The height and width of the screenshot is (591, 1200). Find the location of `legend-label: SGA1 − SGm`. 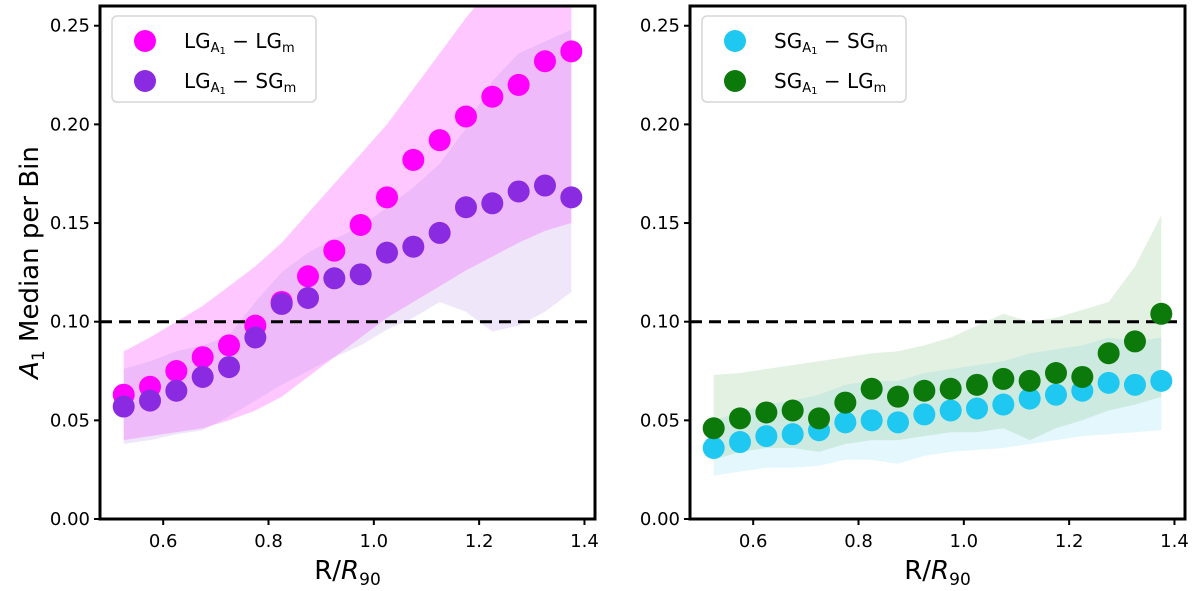

legend-label: SGA1 − SGm is located at coordinates (831, 43).